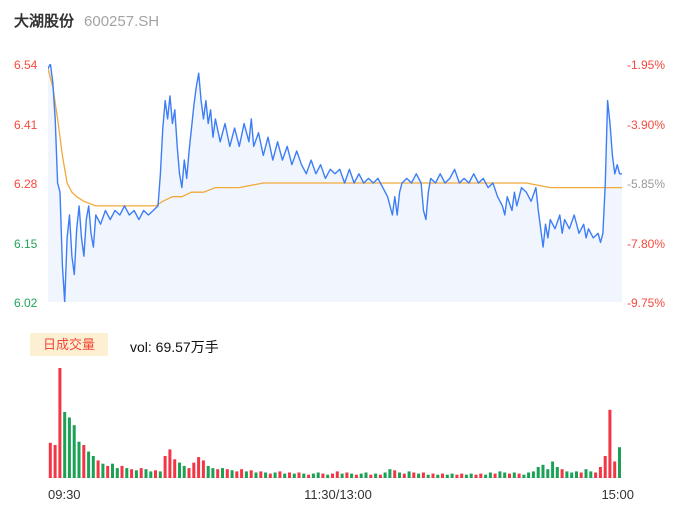  Describe the element at coordinates (69, 344) in the screenshot. I see `volume-label-pill: 日成交量` at that location.